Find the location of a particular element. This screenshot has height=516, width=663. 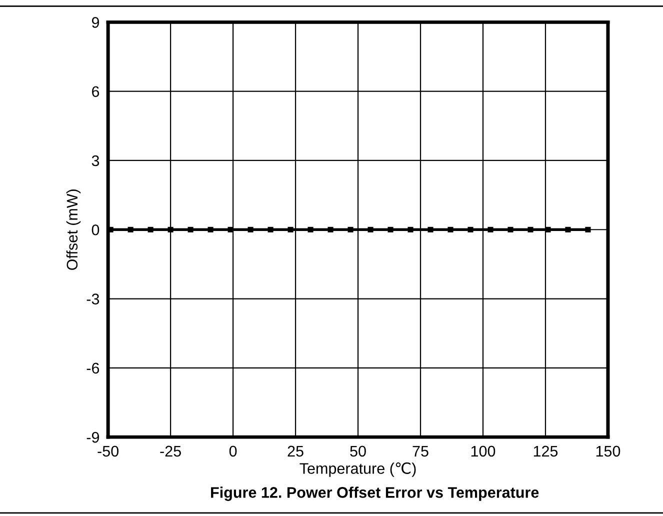

y-tick-label: -6 is located at coordinates (93, 368).